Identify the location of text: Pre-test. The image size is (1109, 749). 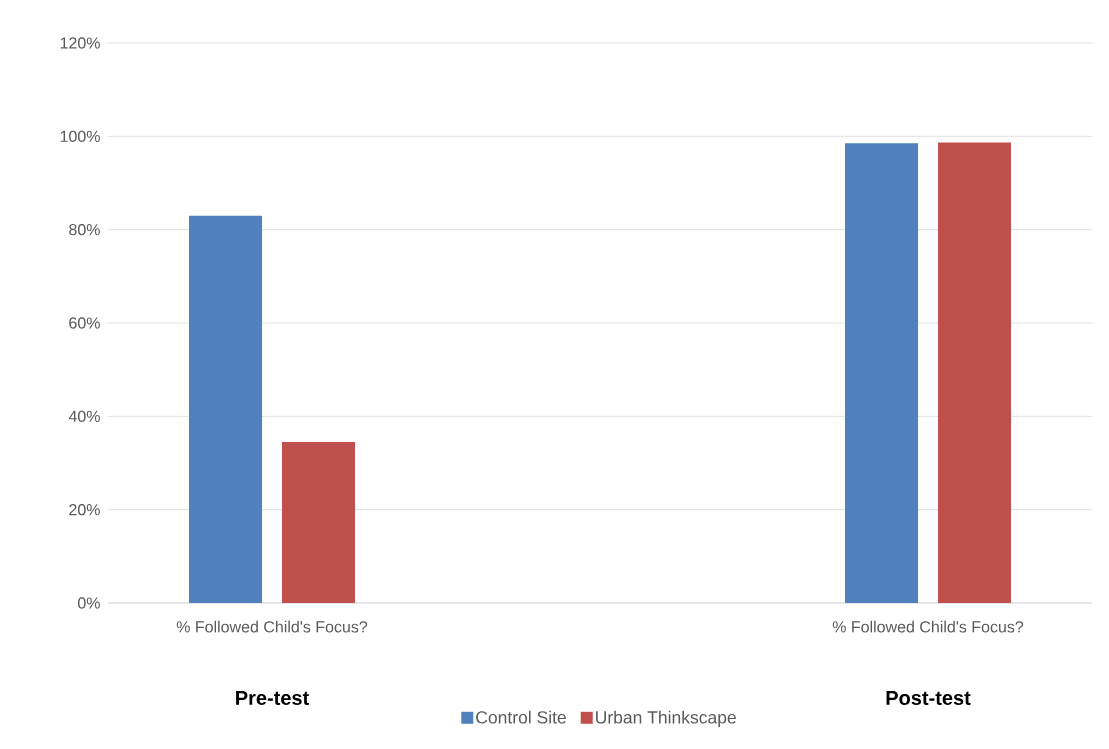
(272, 698).